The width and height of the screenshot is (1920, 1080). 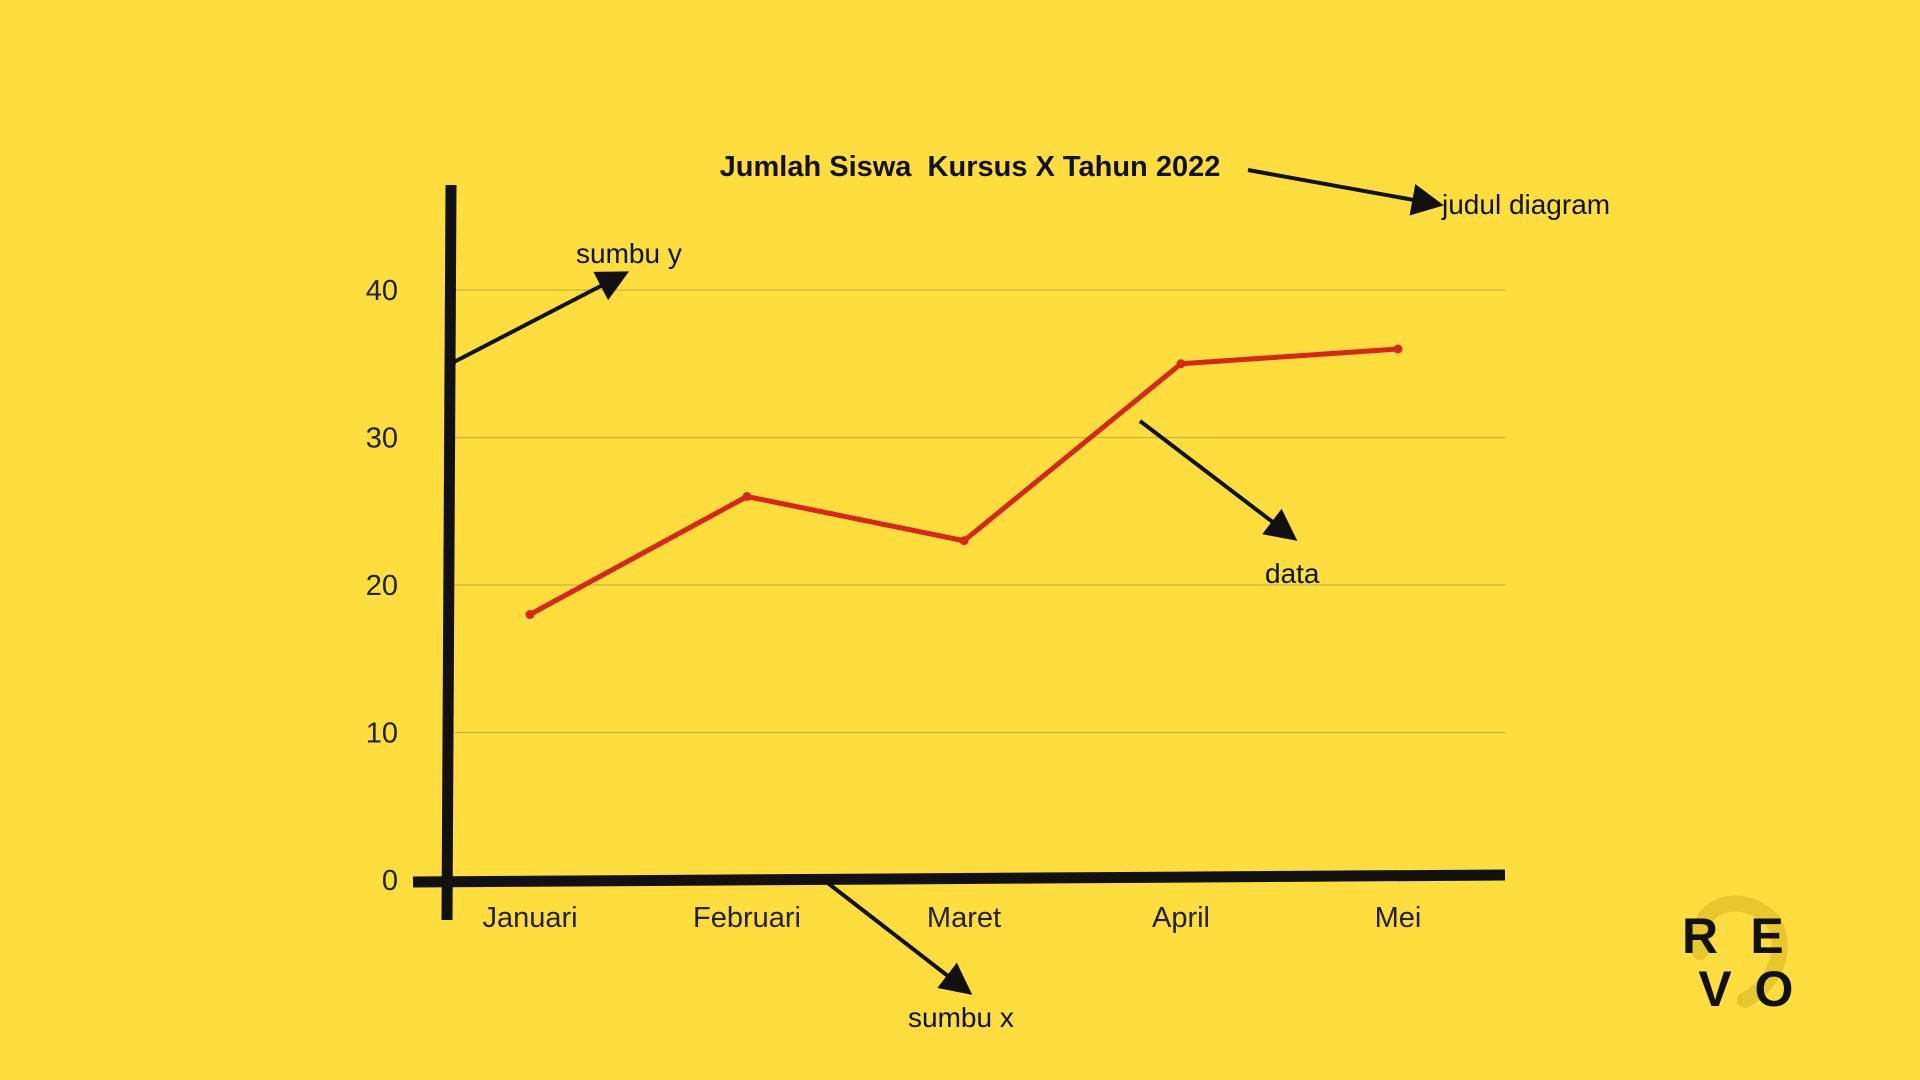 What do you see at coordinates (1715, 989) in the screenshot?
I see `logo-letter-v: V` at bounding box center [1715, 989].